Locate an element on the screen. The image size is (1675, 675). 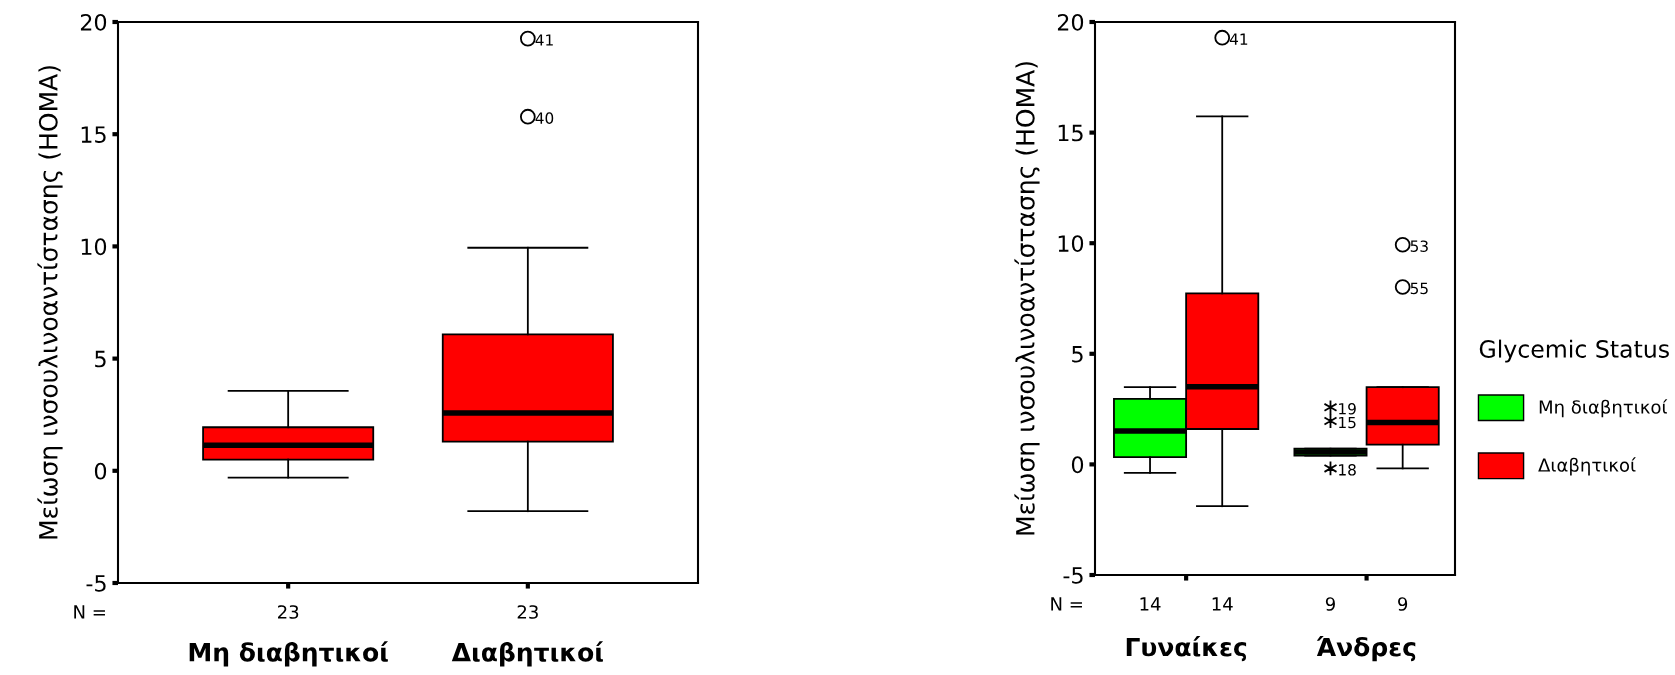
x-tick-label: Διαβητικοί is located at coordinates (527, 654).